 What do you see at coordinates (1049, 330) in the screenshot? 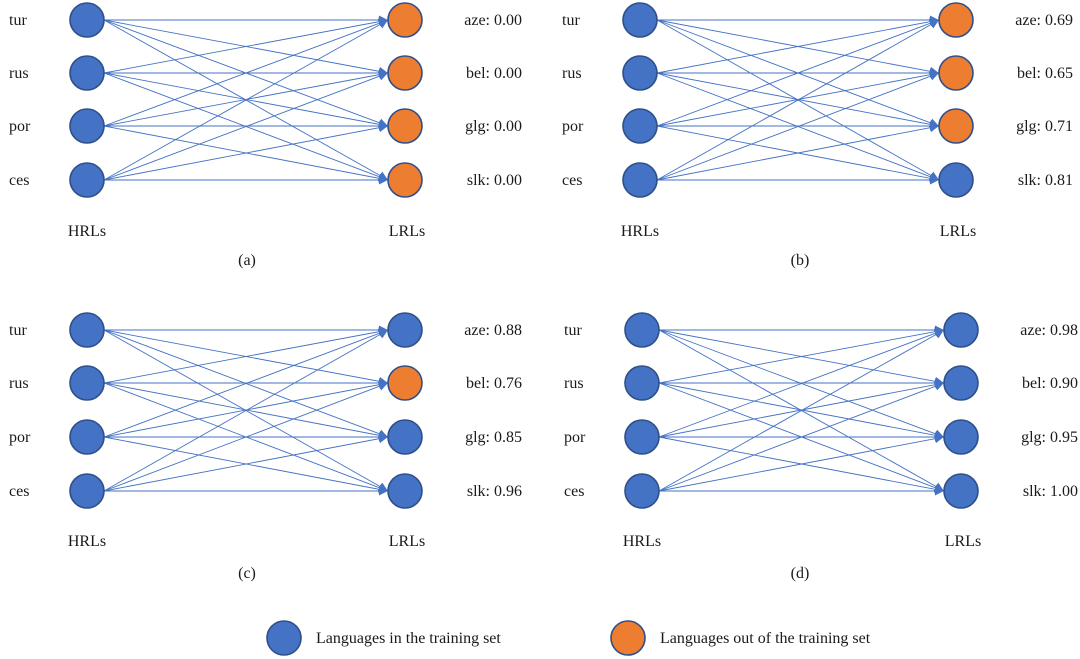
I see `lrl-score-label: aze: 0.98` at bounding box center [1049, 330].